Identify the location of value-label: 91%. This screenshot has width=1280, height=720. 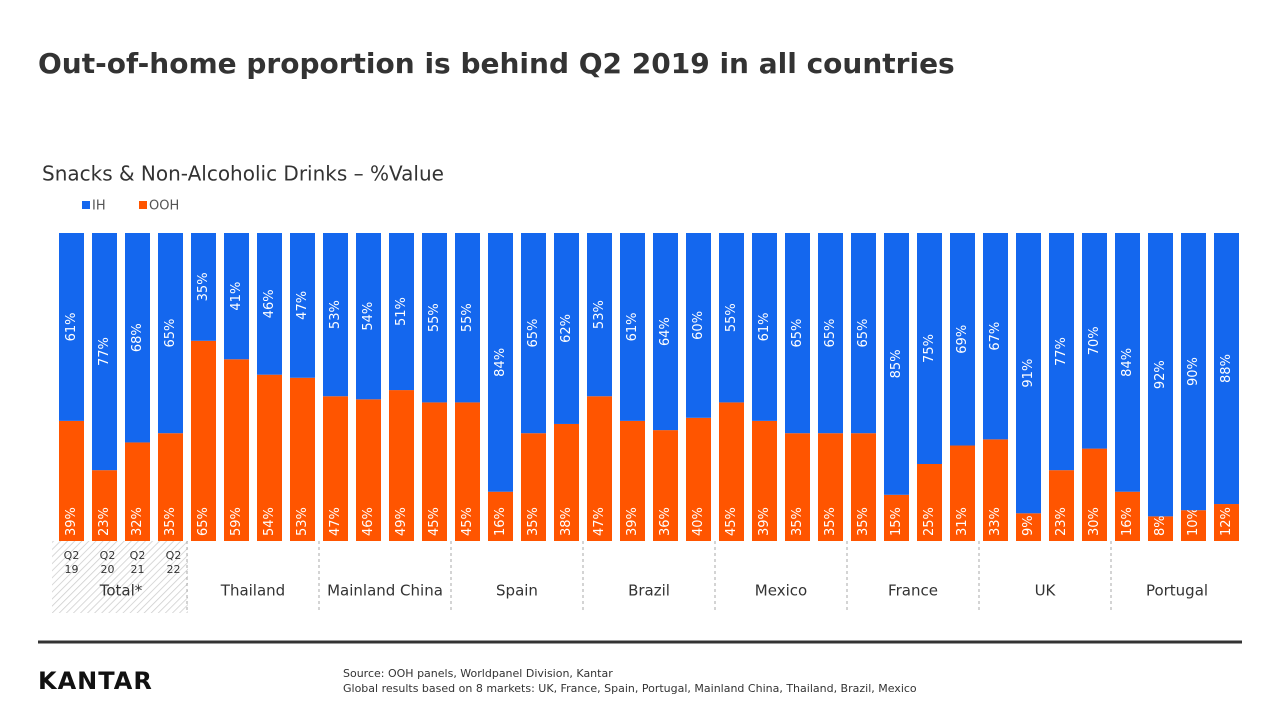
(1028, 373).